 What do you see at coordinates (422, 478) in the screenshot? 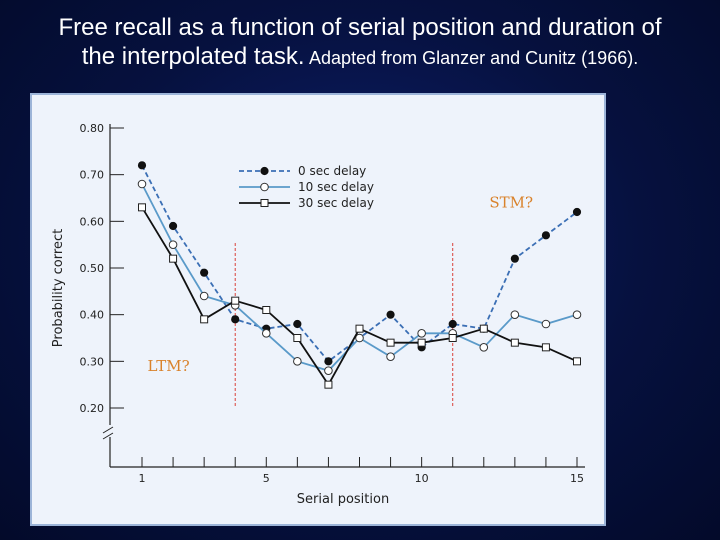
I see `x-tick-label: 10` at bounding box center [422, 478].